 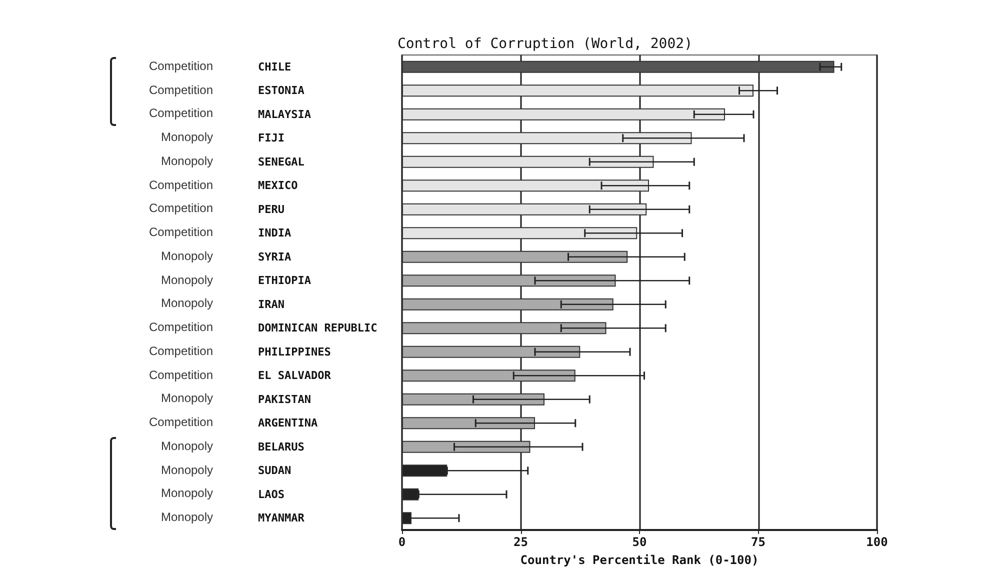 What do you see at coordinates (639, 542) in the screenshot?
I see `x-tick-label: 50` at bounding box center [639, 542].